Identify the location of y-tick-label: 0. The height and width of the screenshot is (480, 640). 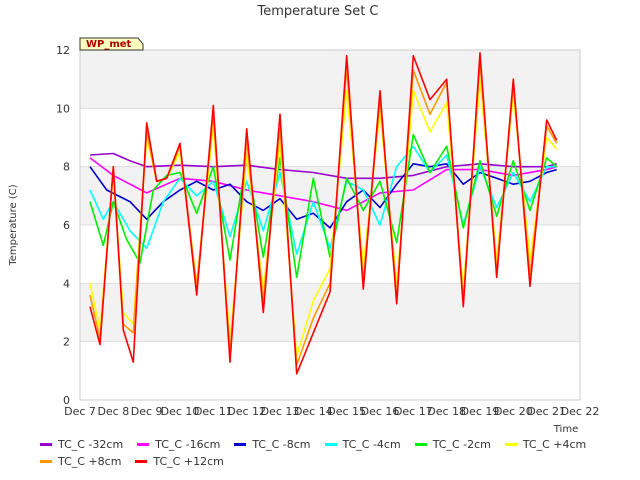
(66, 400).